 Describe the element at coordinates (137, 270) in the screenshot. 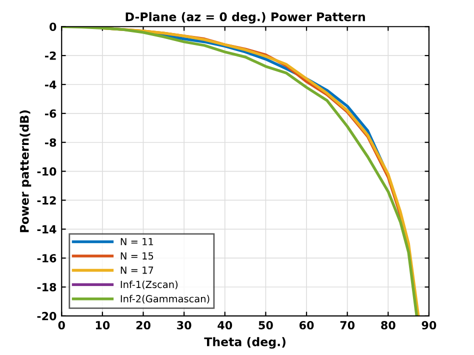

I see `legend-label: N = 17` at that location.